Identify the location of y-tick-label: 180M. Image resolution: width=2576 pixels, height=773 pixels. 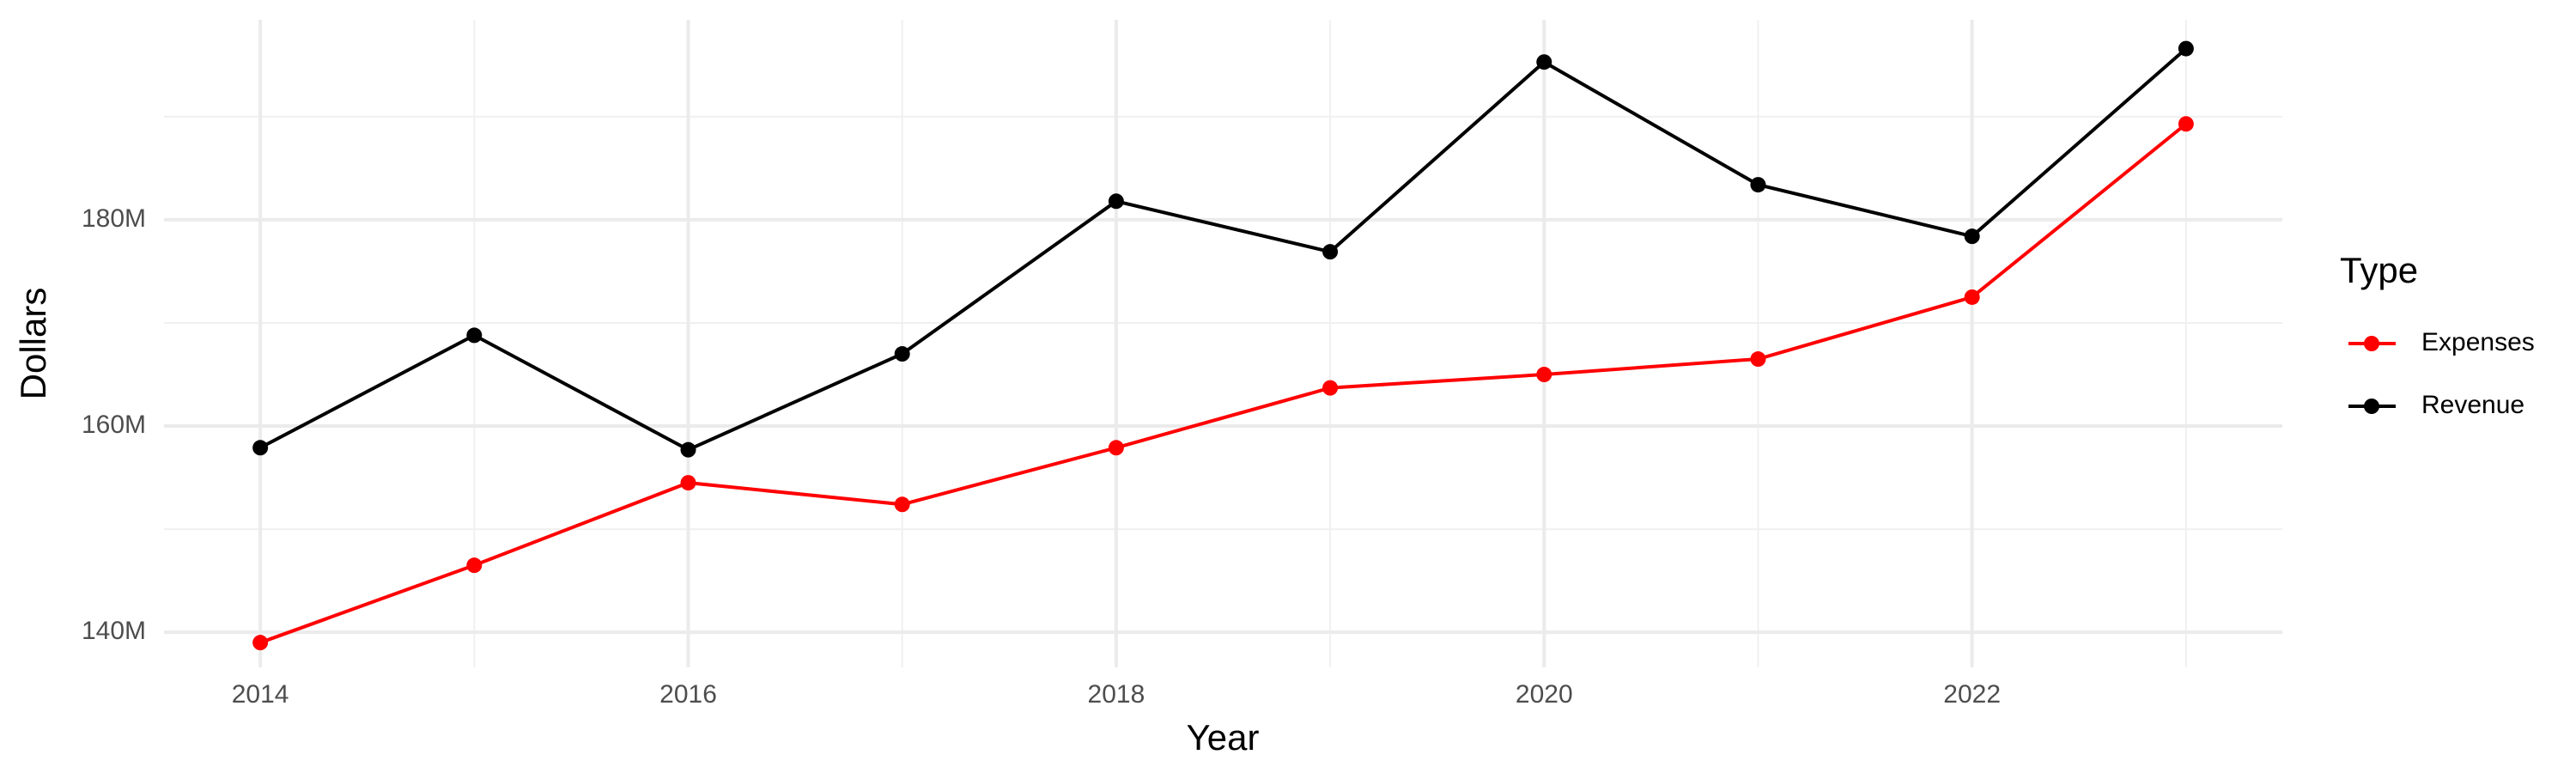
(114, 218).